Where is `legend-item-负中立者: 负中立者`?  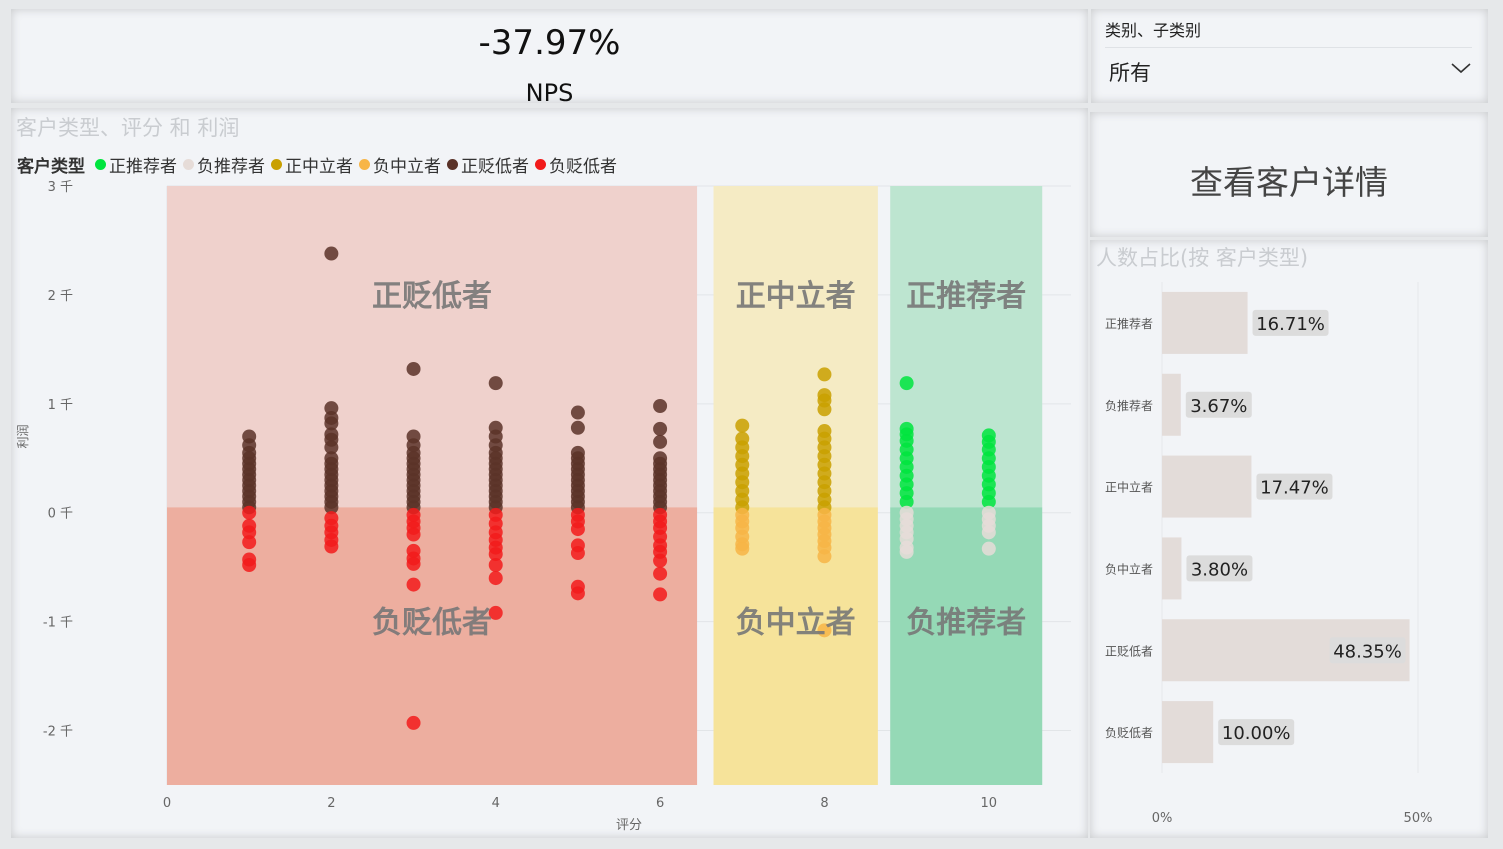
legend-item-负中立者: 负中立者 is located at coordinates (400, 164).